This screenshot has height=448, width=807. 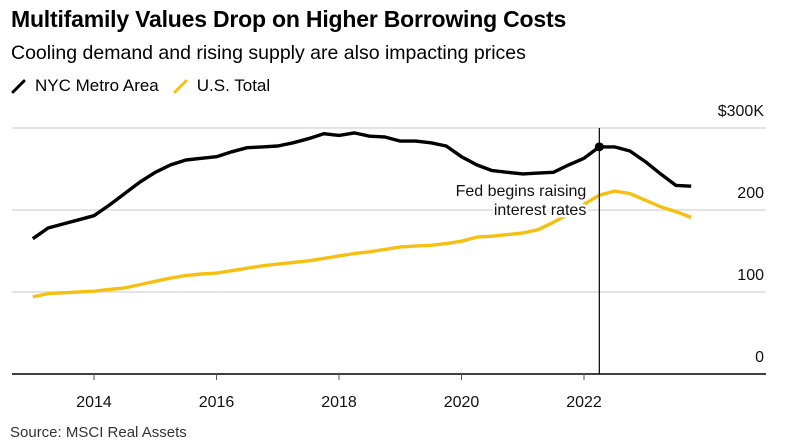 What do you see at coordinates (584, 402) in the screenshot?
I see `x-tick-label: 2022` at bounding box center [584, 402].